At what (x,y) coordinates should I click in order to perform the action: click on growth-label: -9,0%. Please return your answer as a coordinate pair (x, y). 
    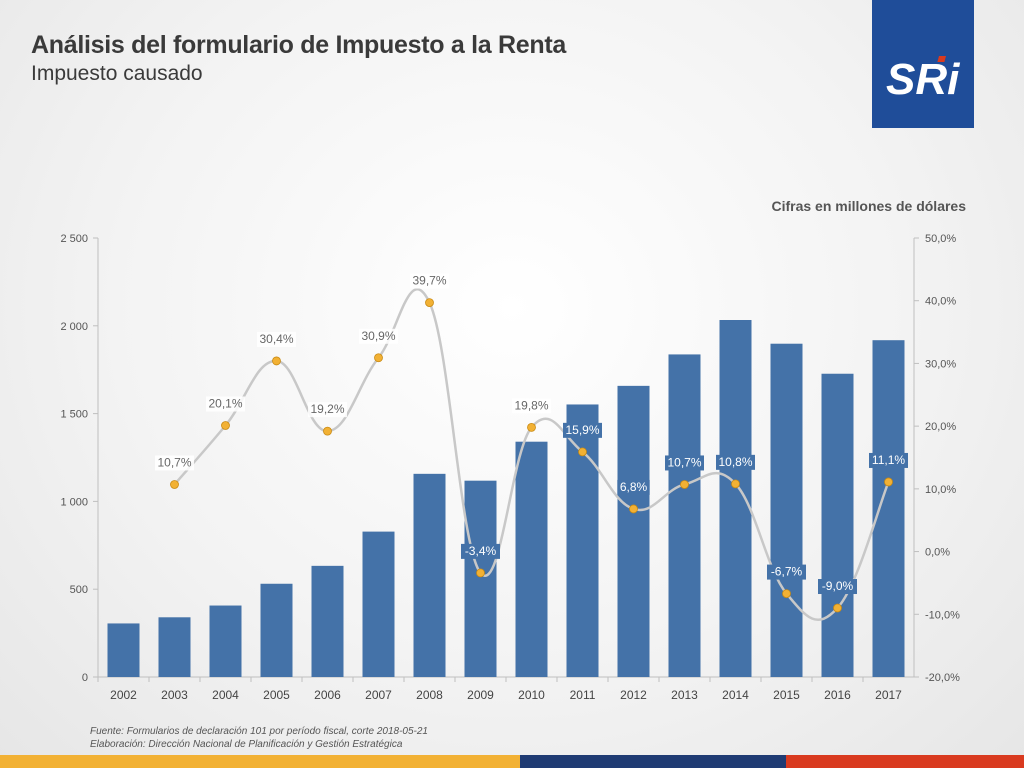
    Looking at the image, I should click on (838, 586).